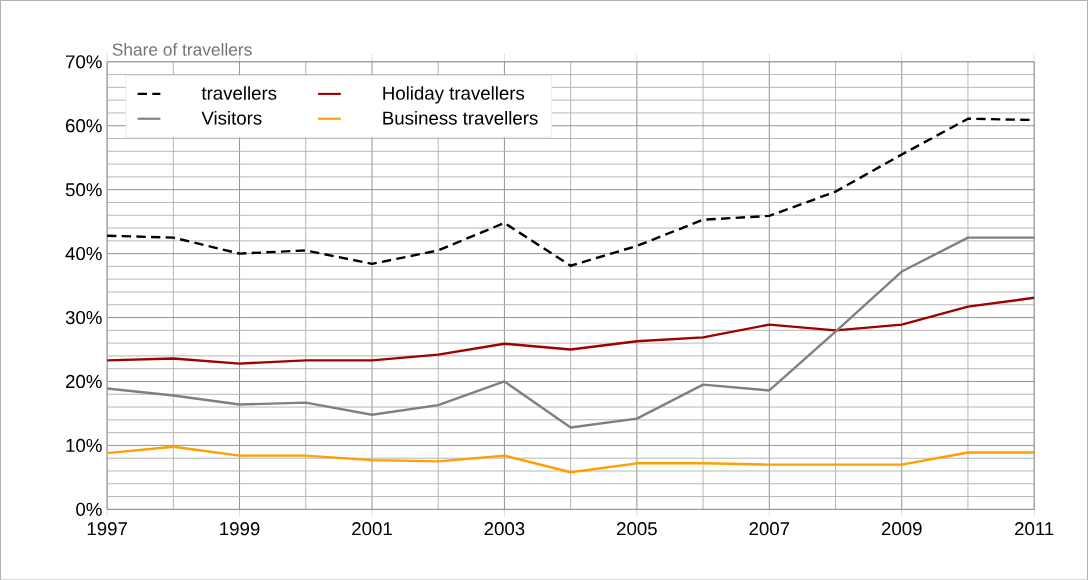  Describe the element at coordinates (84, 125) in the screenshot. I see `y-tick-label: 60%` at that location.